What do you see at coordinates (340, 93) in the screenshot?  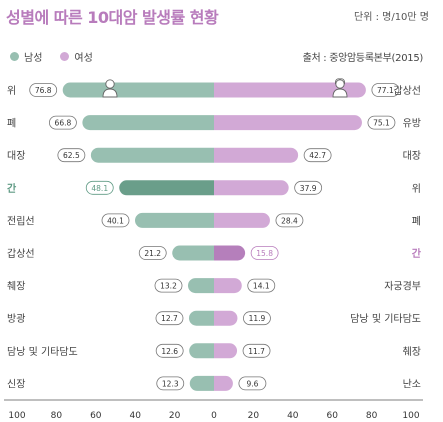 I see `female-figure-body` at bounding box center [340, 93].